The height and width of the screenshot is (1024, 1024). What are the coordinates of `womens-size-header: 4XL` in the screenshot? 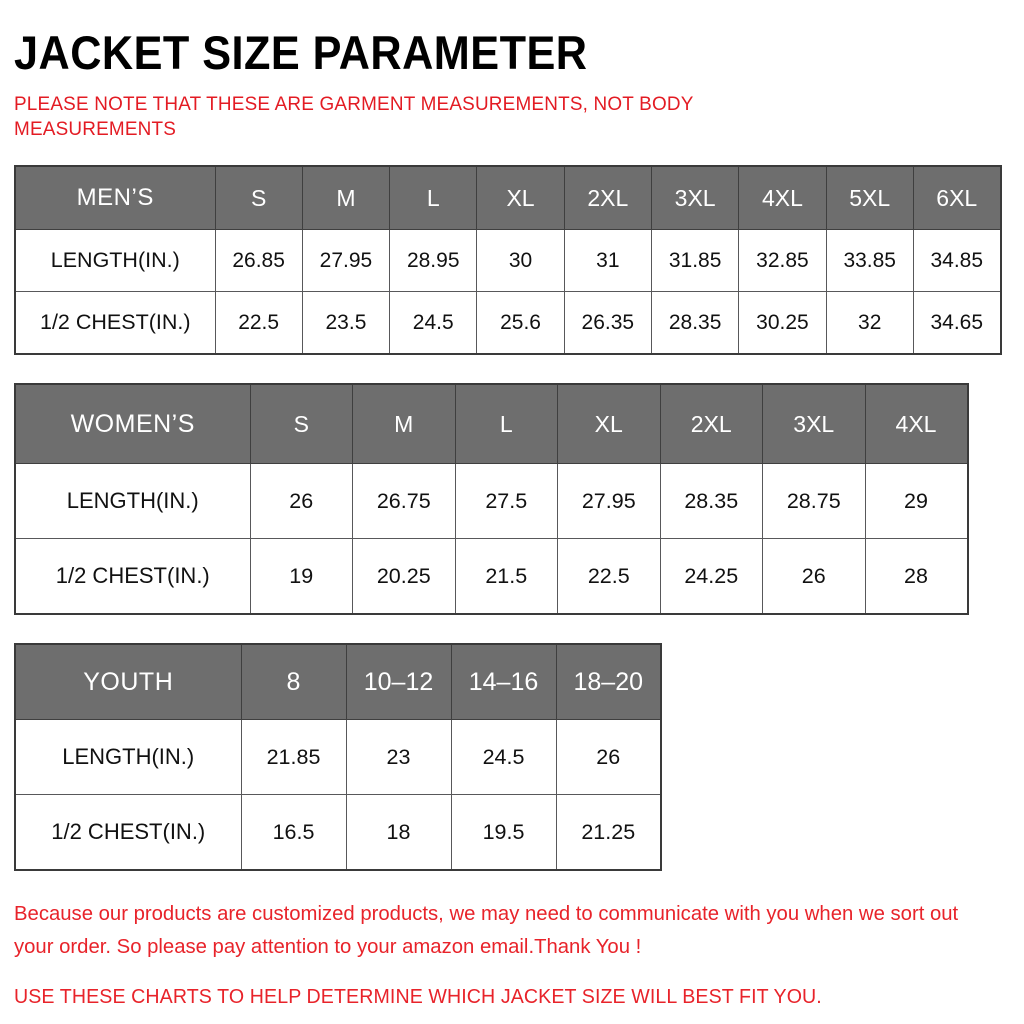 It's located at (916, 423).